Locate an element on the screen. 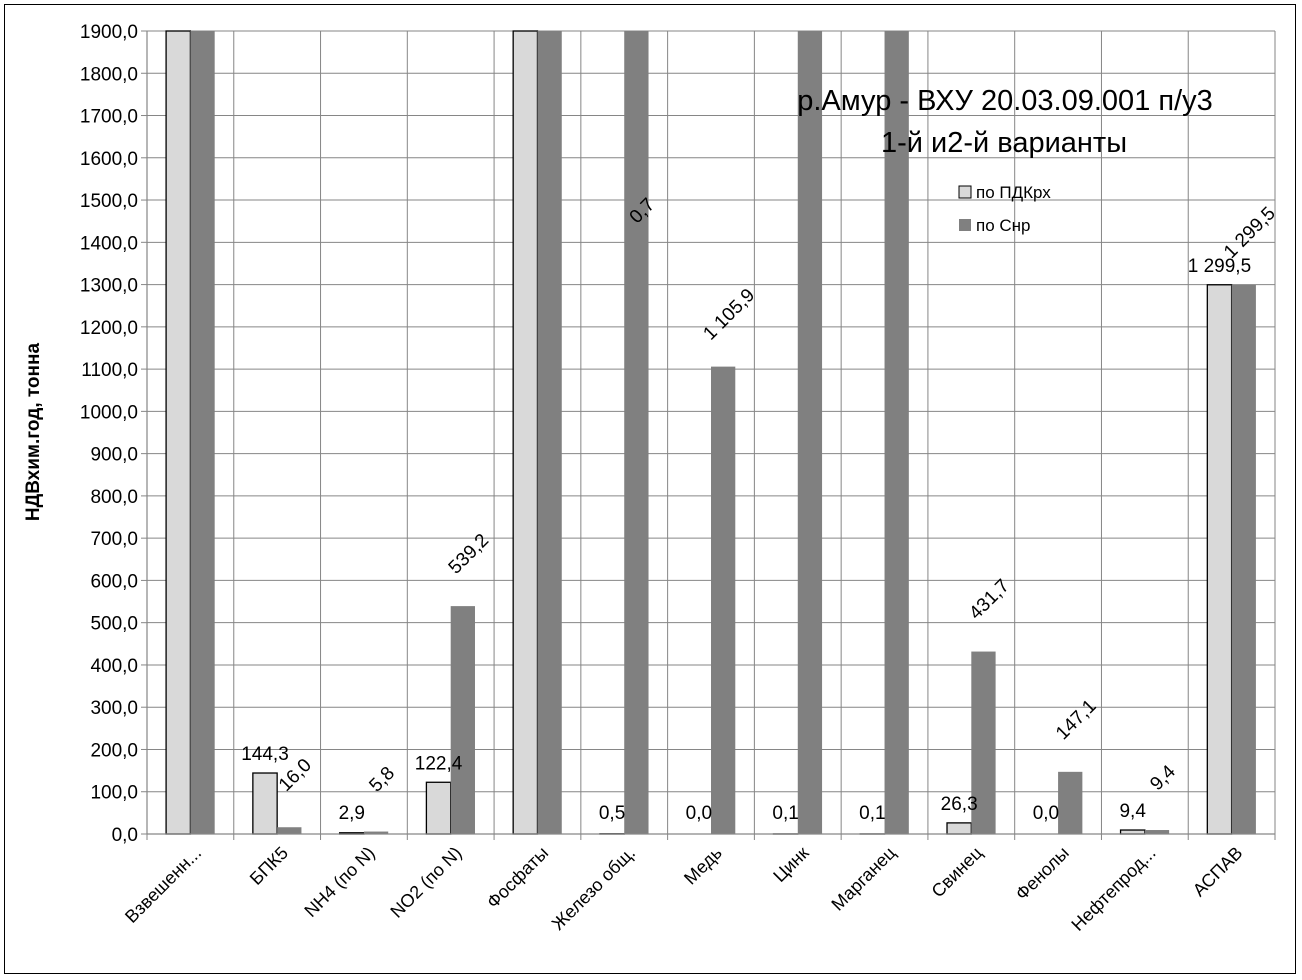 This screenshot has width=1302, height=980. y-tick-label: 1200,0 is located at coordinates (109, 328).